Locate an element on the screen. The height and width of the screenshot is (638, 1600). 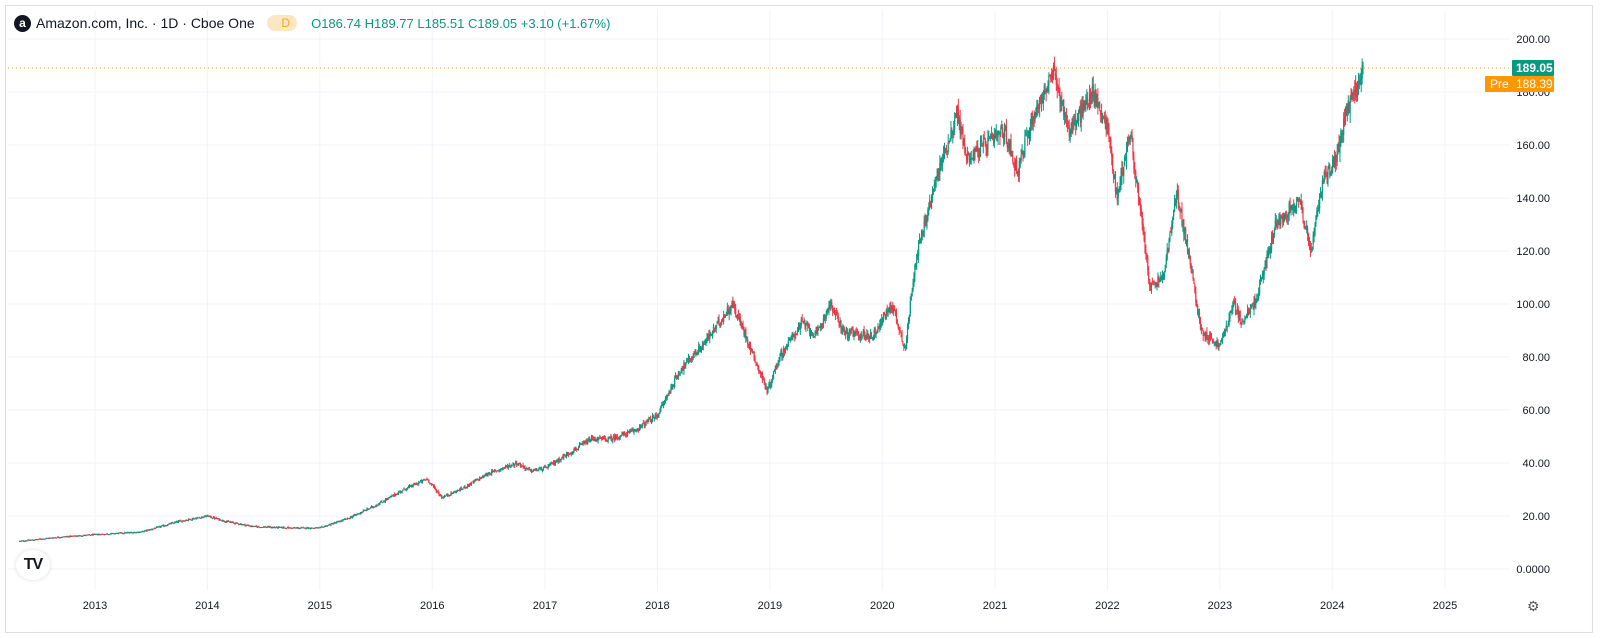
last-price-label: 189.05 is located at coordinates (1533, 68).